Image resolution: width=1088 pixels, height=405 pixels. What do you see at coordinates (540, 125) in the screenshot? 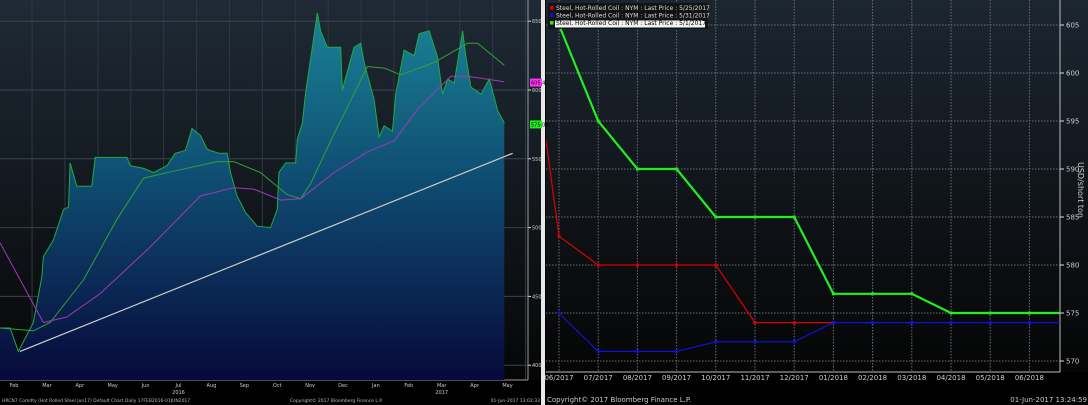
I see `last-value-tag-label: 575.00` at bounding box center [540, 125].